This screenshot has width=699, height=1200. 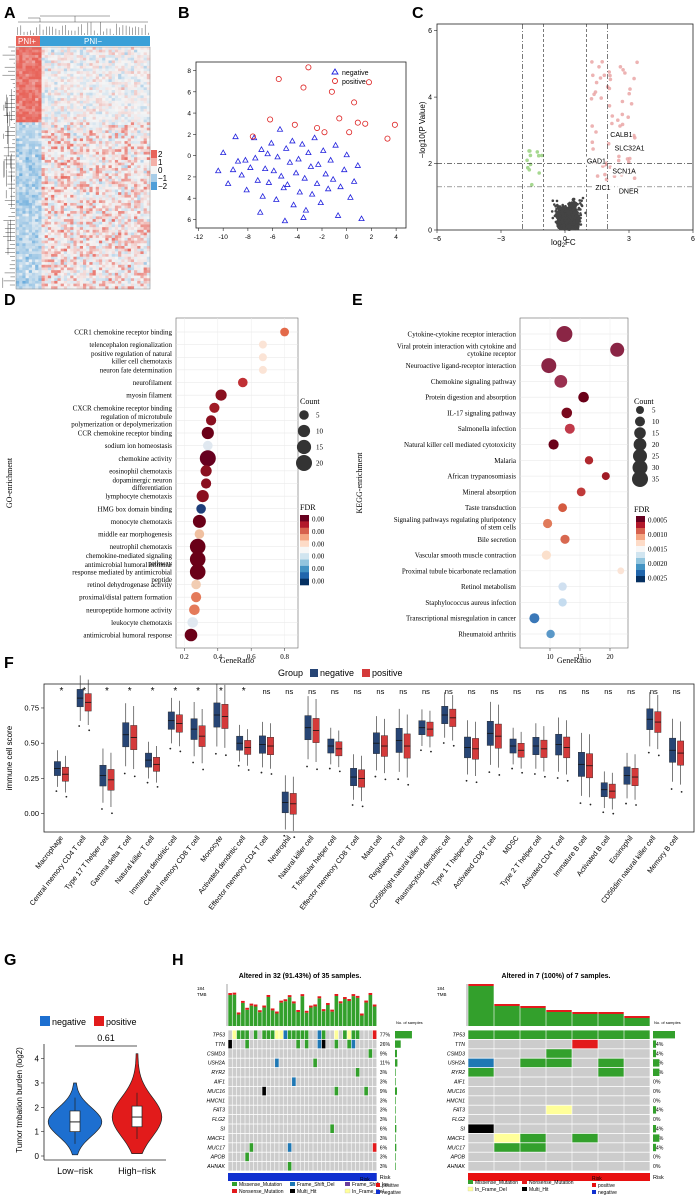 I want to click on volcano-point, so click(x=581, y=200).